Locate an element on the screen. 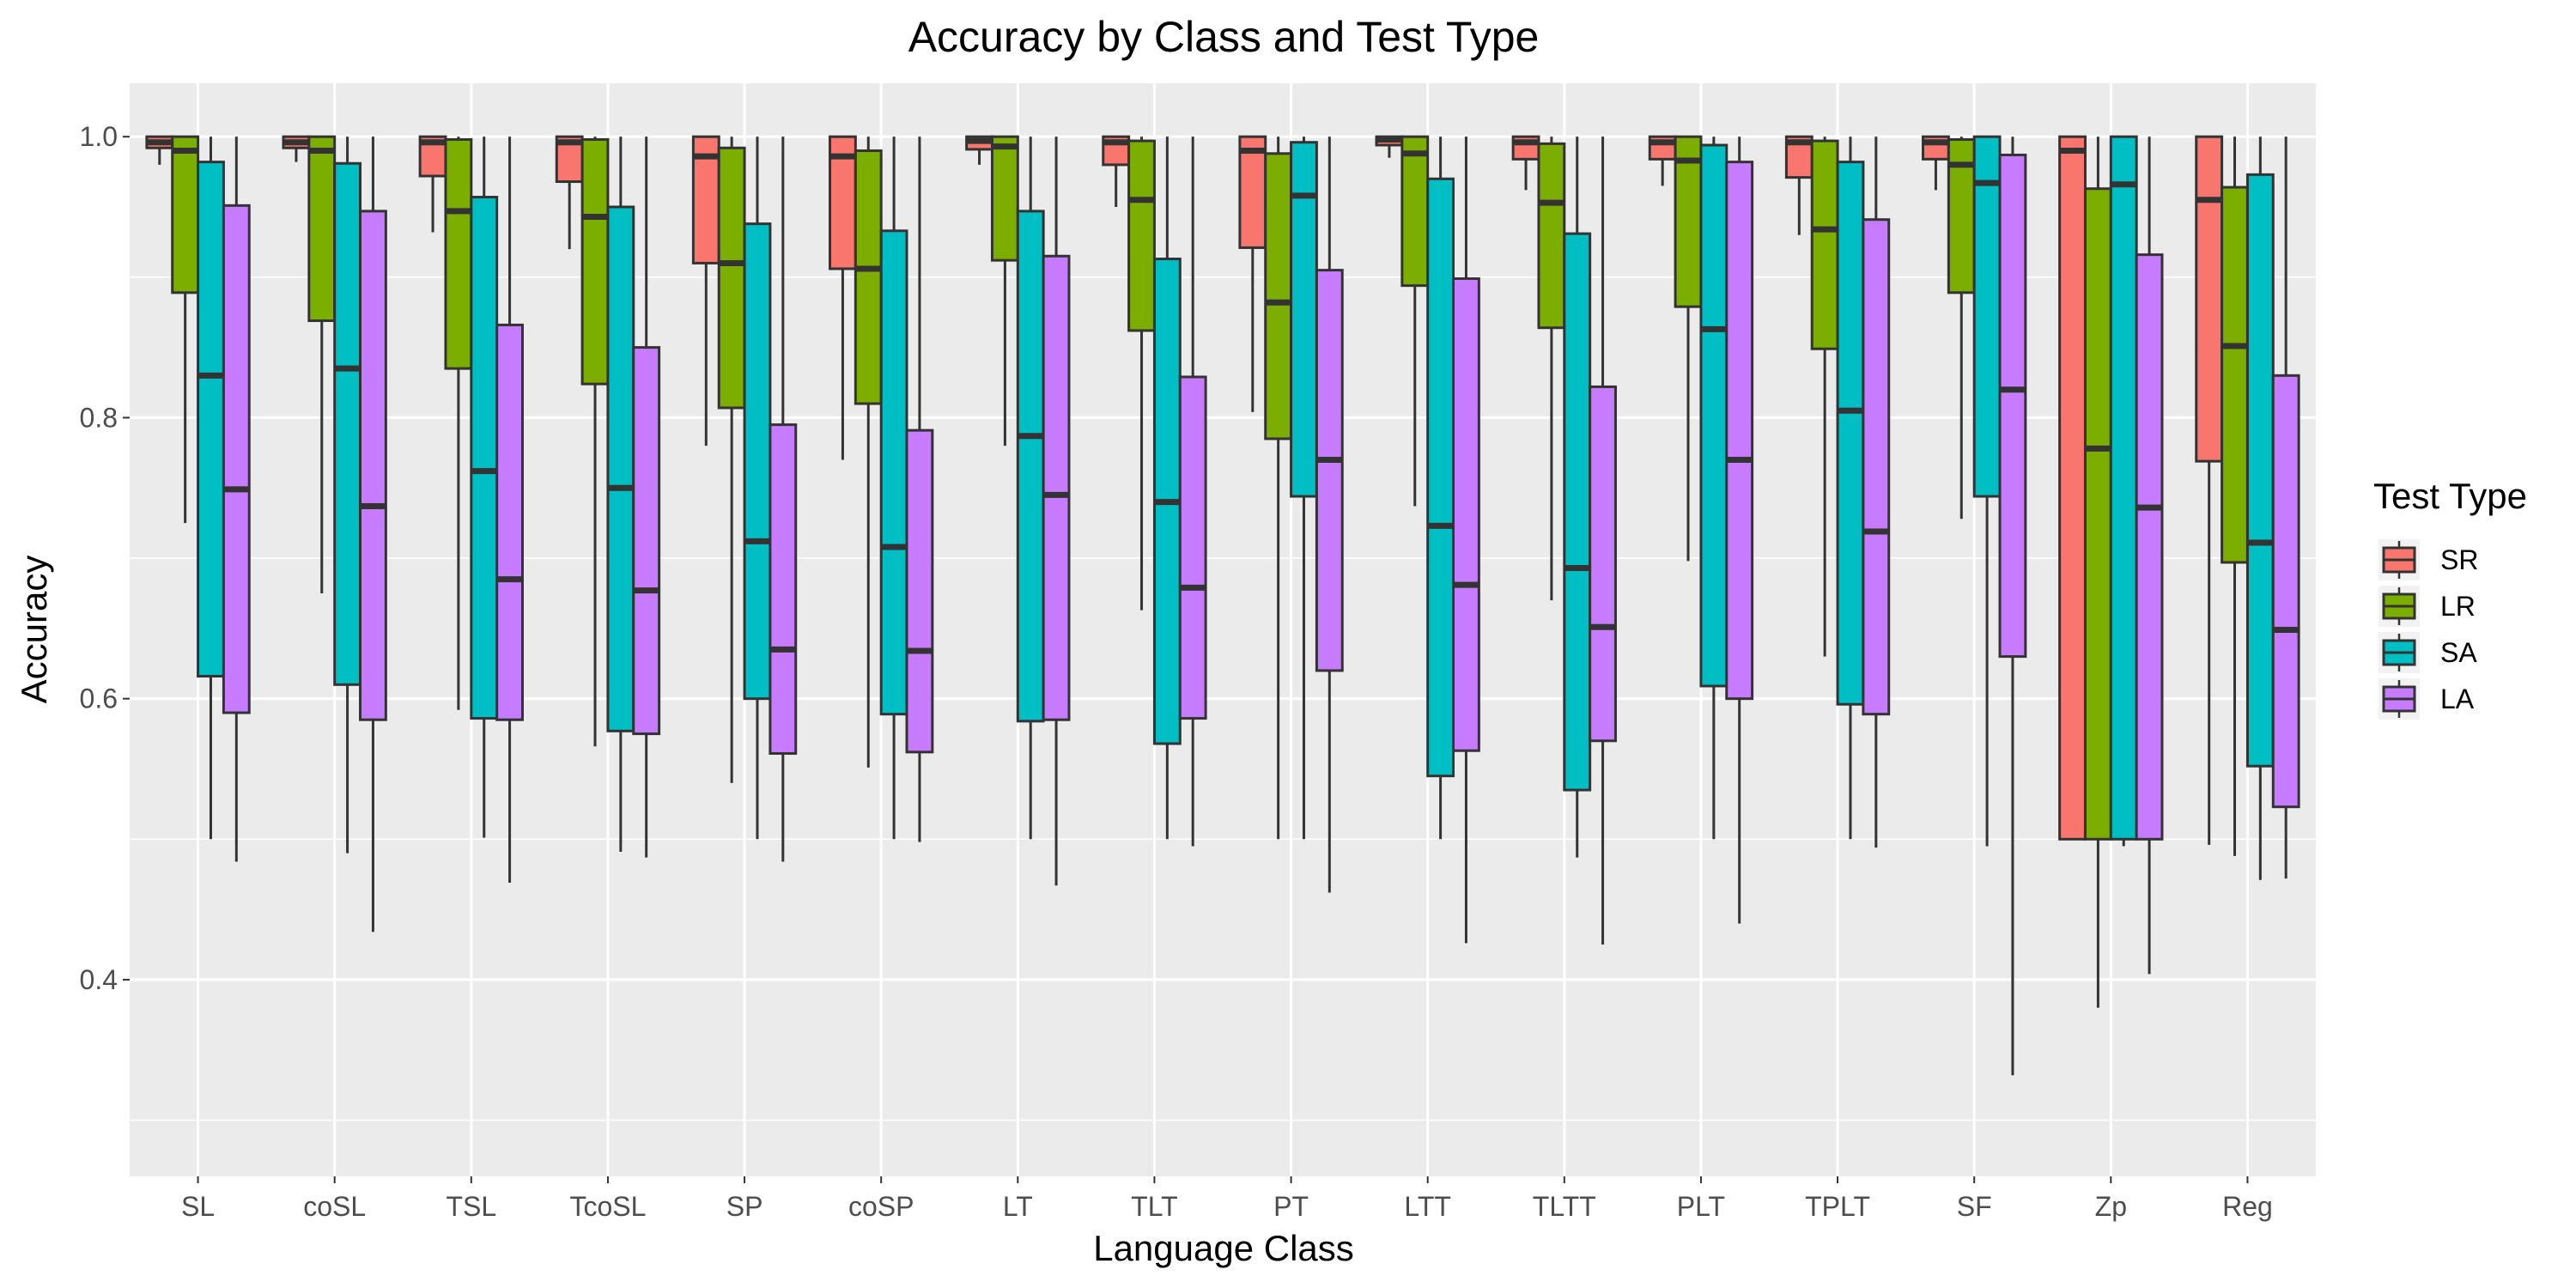 This screenshot has width=2576, height=1288. box-LR-SP is located at coordinates (731, 460).